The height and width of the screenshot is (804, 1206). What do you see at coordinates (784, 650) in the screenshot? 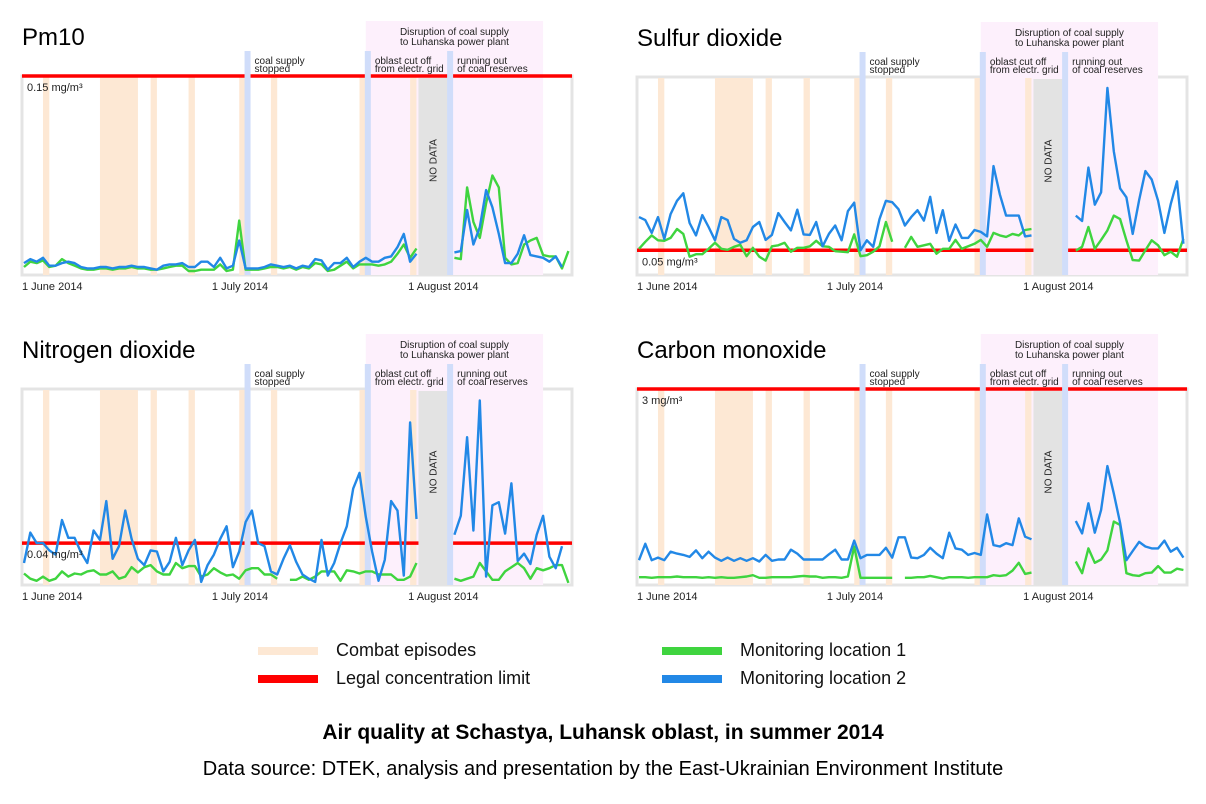
I see `legend-location-1: Monitoring location 1` at bounding box center [784, 650].